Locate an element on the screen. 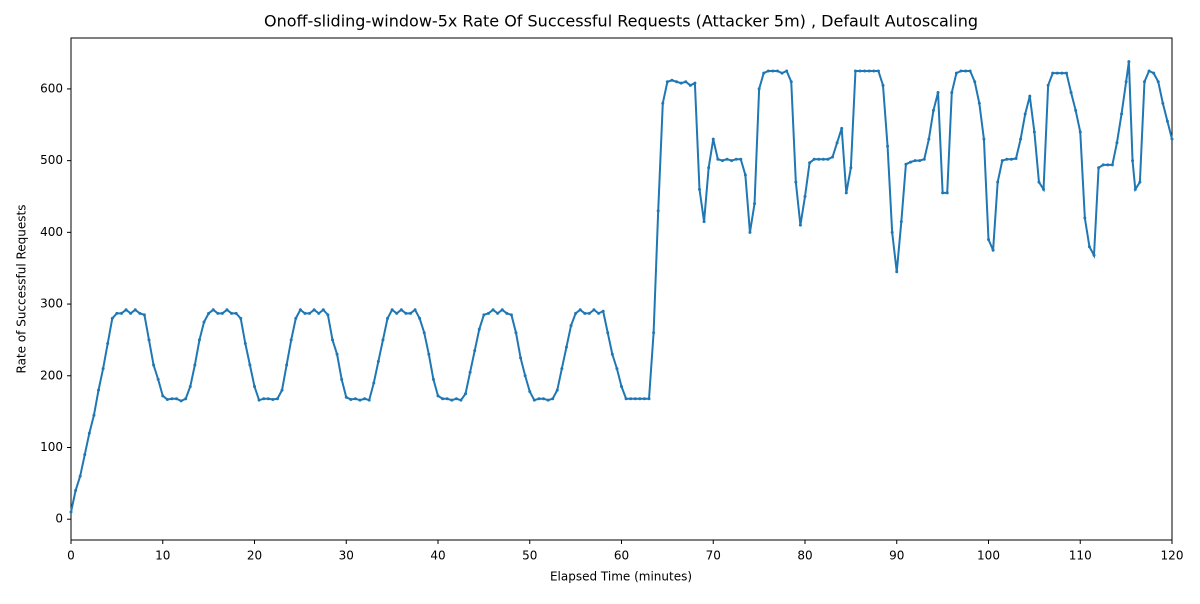 Image resolution: width=1200 pixels, height=604 pixels. x-tick-label: 50 is located at coordinates (529, 556).